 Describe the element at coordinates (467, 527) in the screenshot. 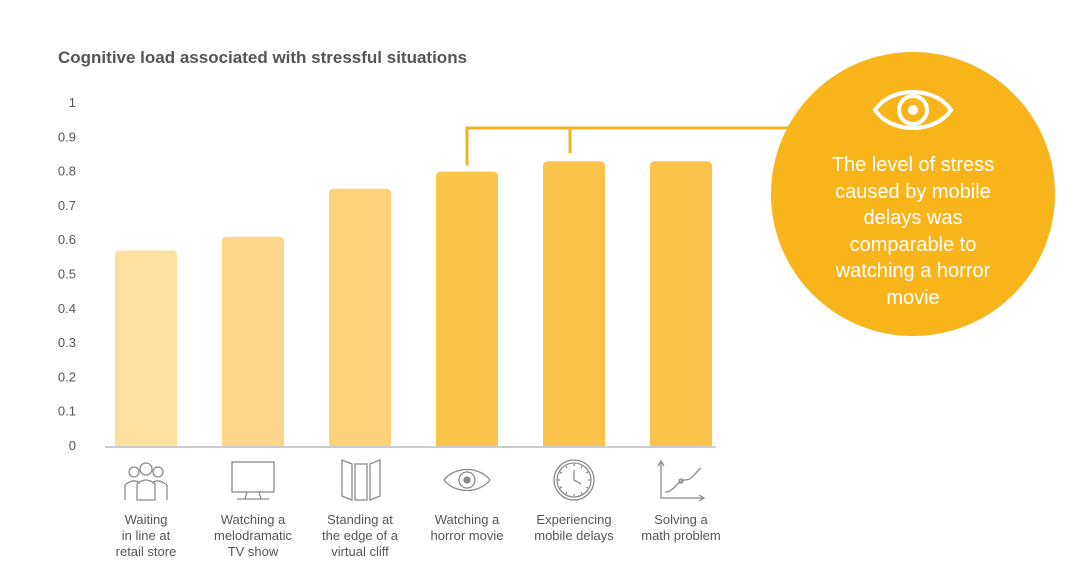

I see `category-label: Watching a horror movie` at that location.